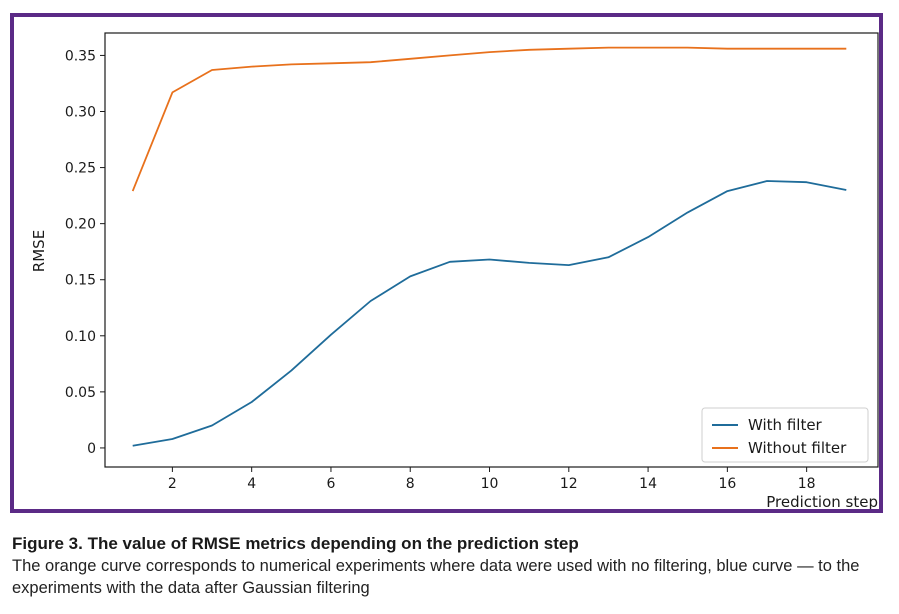  What do you see at coordinates (330, 484) in the screenshot?
I see `x-tick-label: 6` at bounding box center [330, 484].